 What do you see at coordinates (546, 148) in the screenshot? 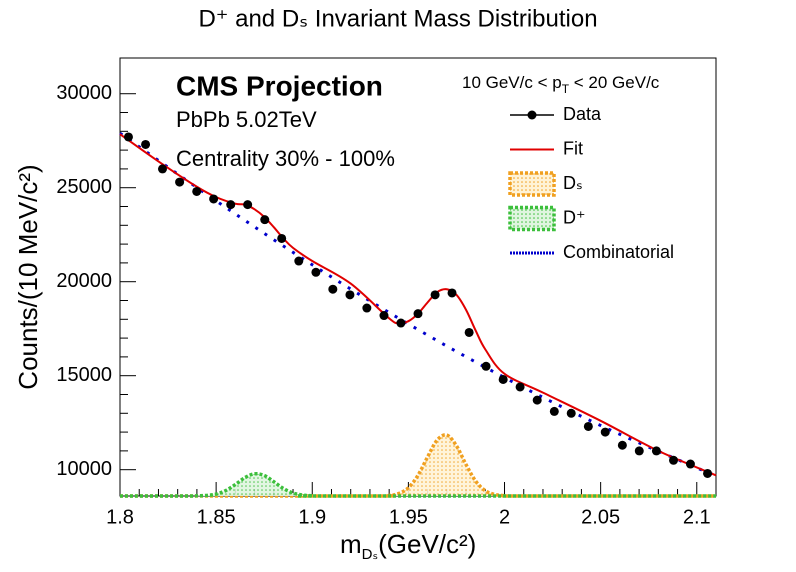
I see `legend-entry: Fit` at bounding box center [546, 148].